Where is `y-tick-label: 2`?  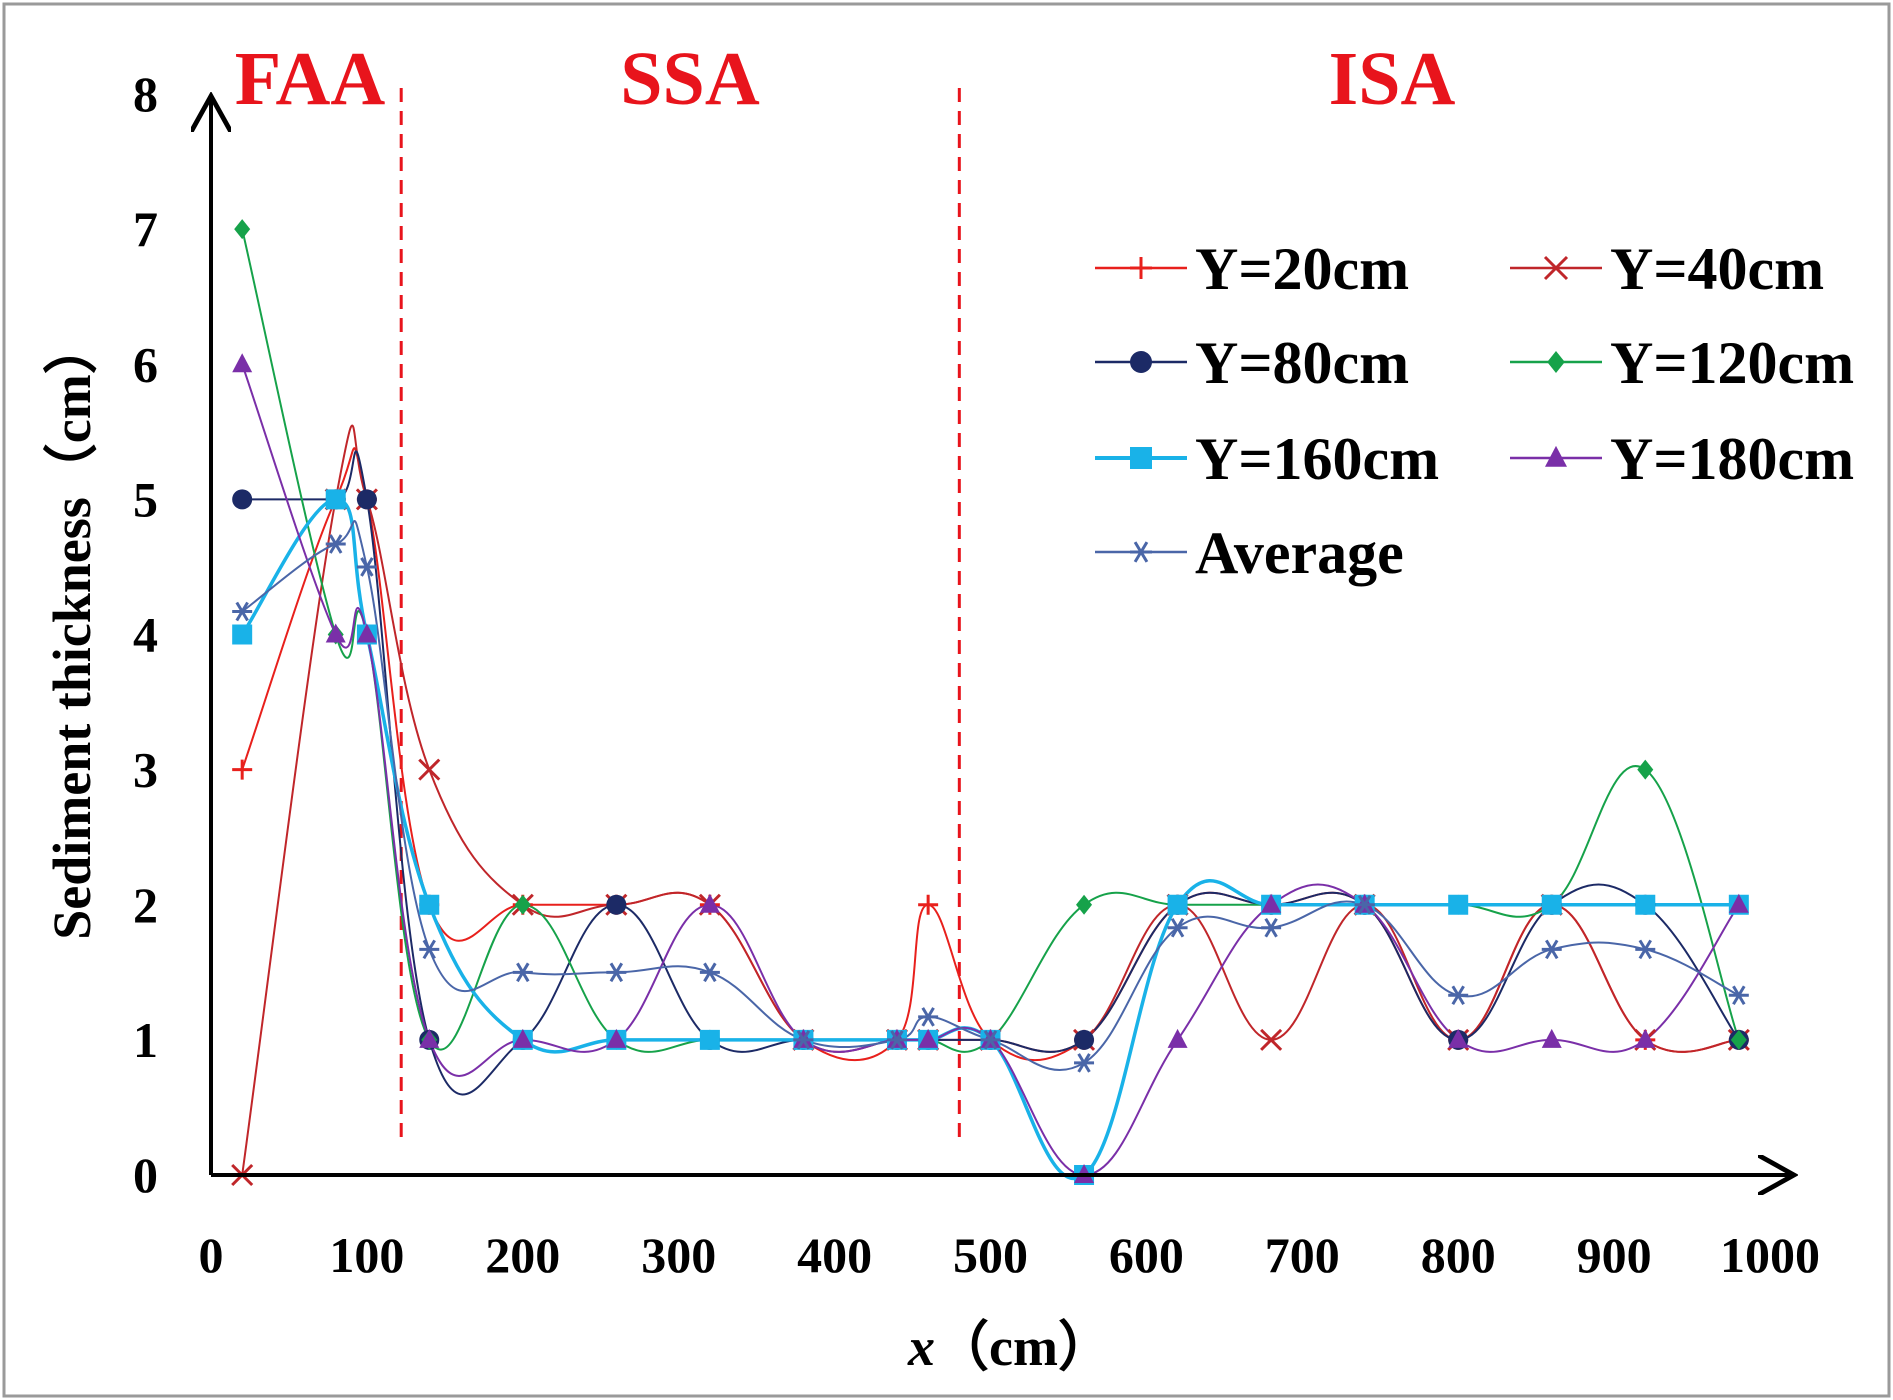 y-tick-label: 2 is located at coordinates (145, 905).